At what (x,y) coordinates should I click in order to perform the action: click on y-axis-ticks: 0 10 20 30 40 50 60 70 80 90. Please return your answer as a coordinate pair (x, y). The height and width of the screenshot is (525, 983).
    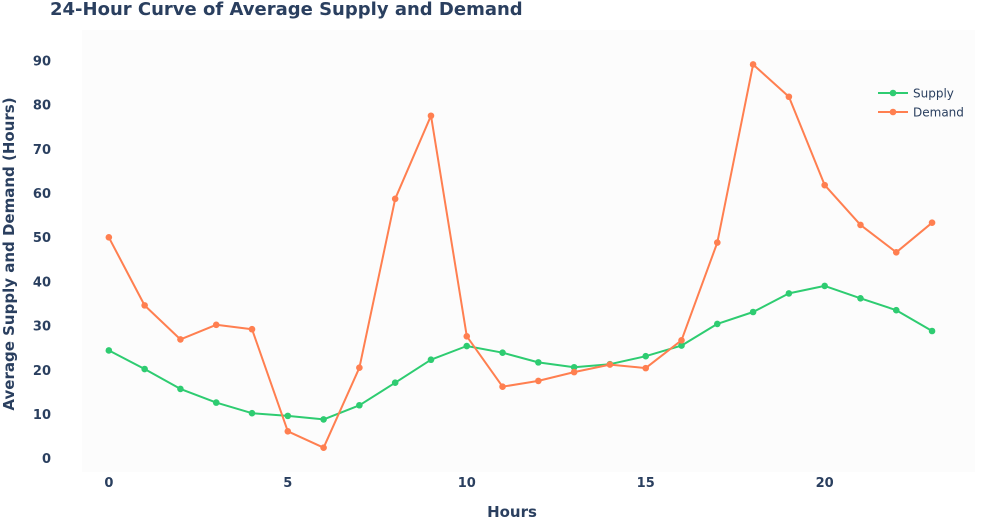
    Looking at the image, I should click on (42, 260).